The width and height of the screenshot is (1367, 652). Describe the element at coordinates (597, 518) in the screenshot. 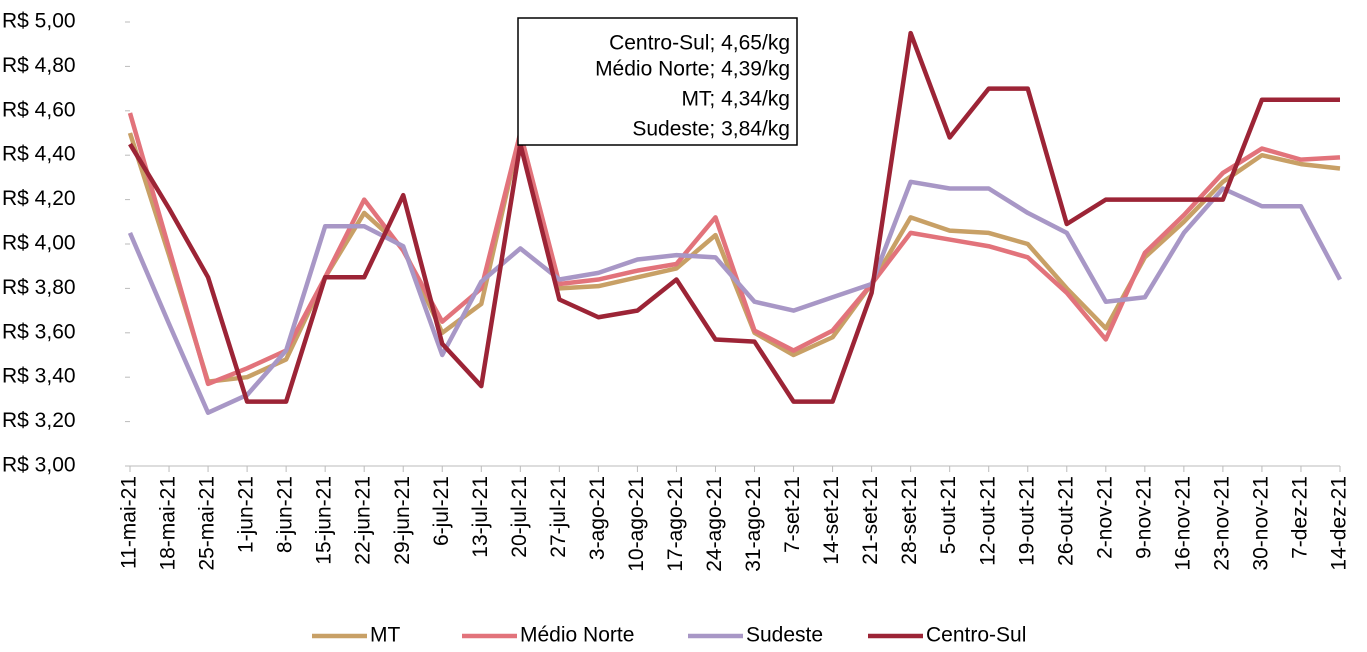

I see `x-tick-label: 3-ago-21` at that location.